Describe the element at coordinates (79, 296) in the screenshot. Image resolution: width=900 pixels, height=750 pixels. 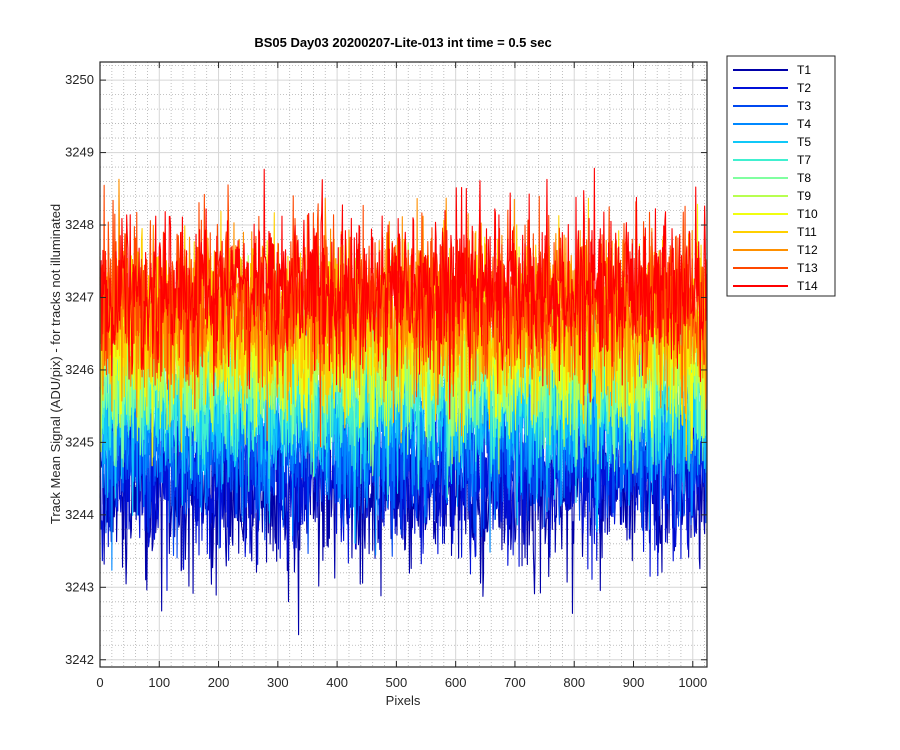
I see `y-tick-label: 3247` at that location.